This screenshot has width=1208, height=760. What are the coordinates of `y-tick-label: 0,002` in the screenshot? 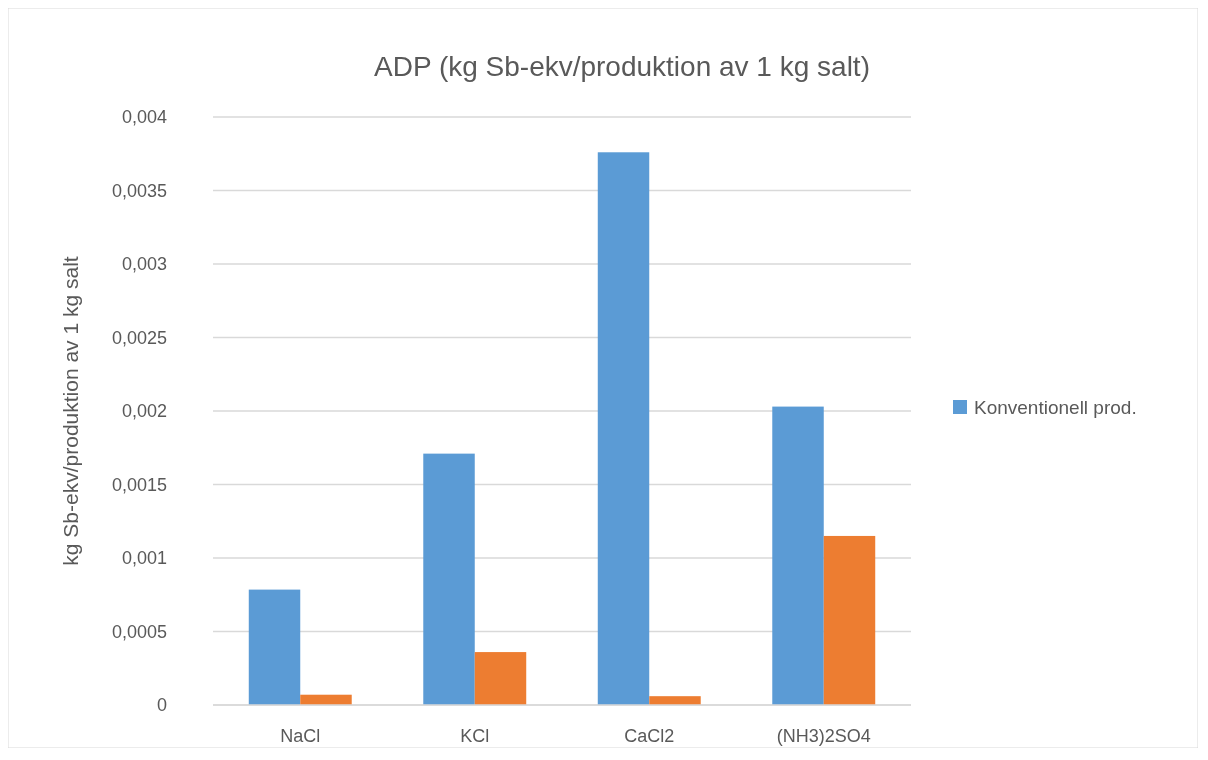 It's located at (144, 411).